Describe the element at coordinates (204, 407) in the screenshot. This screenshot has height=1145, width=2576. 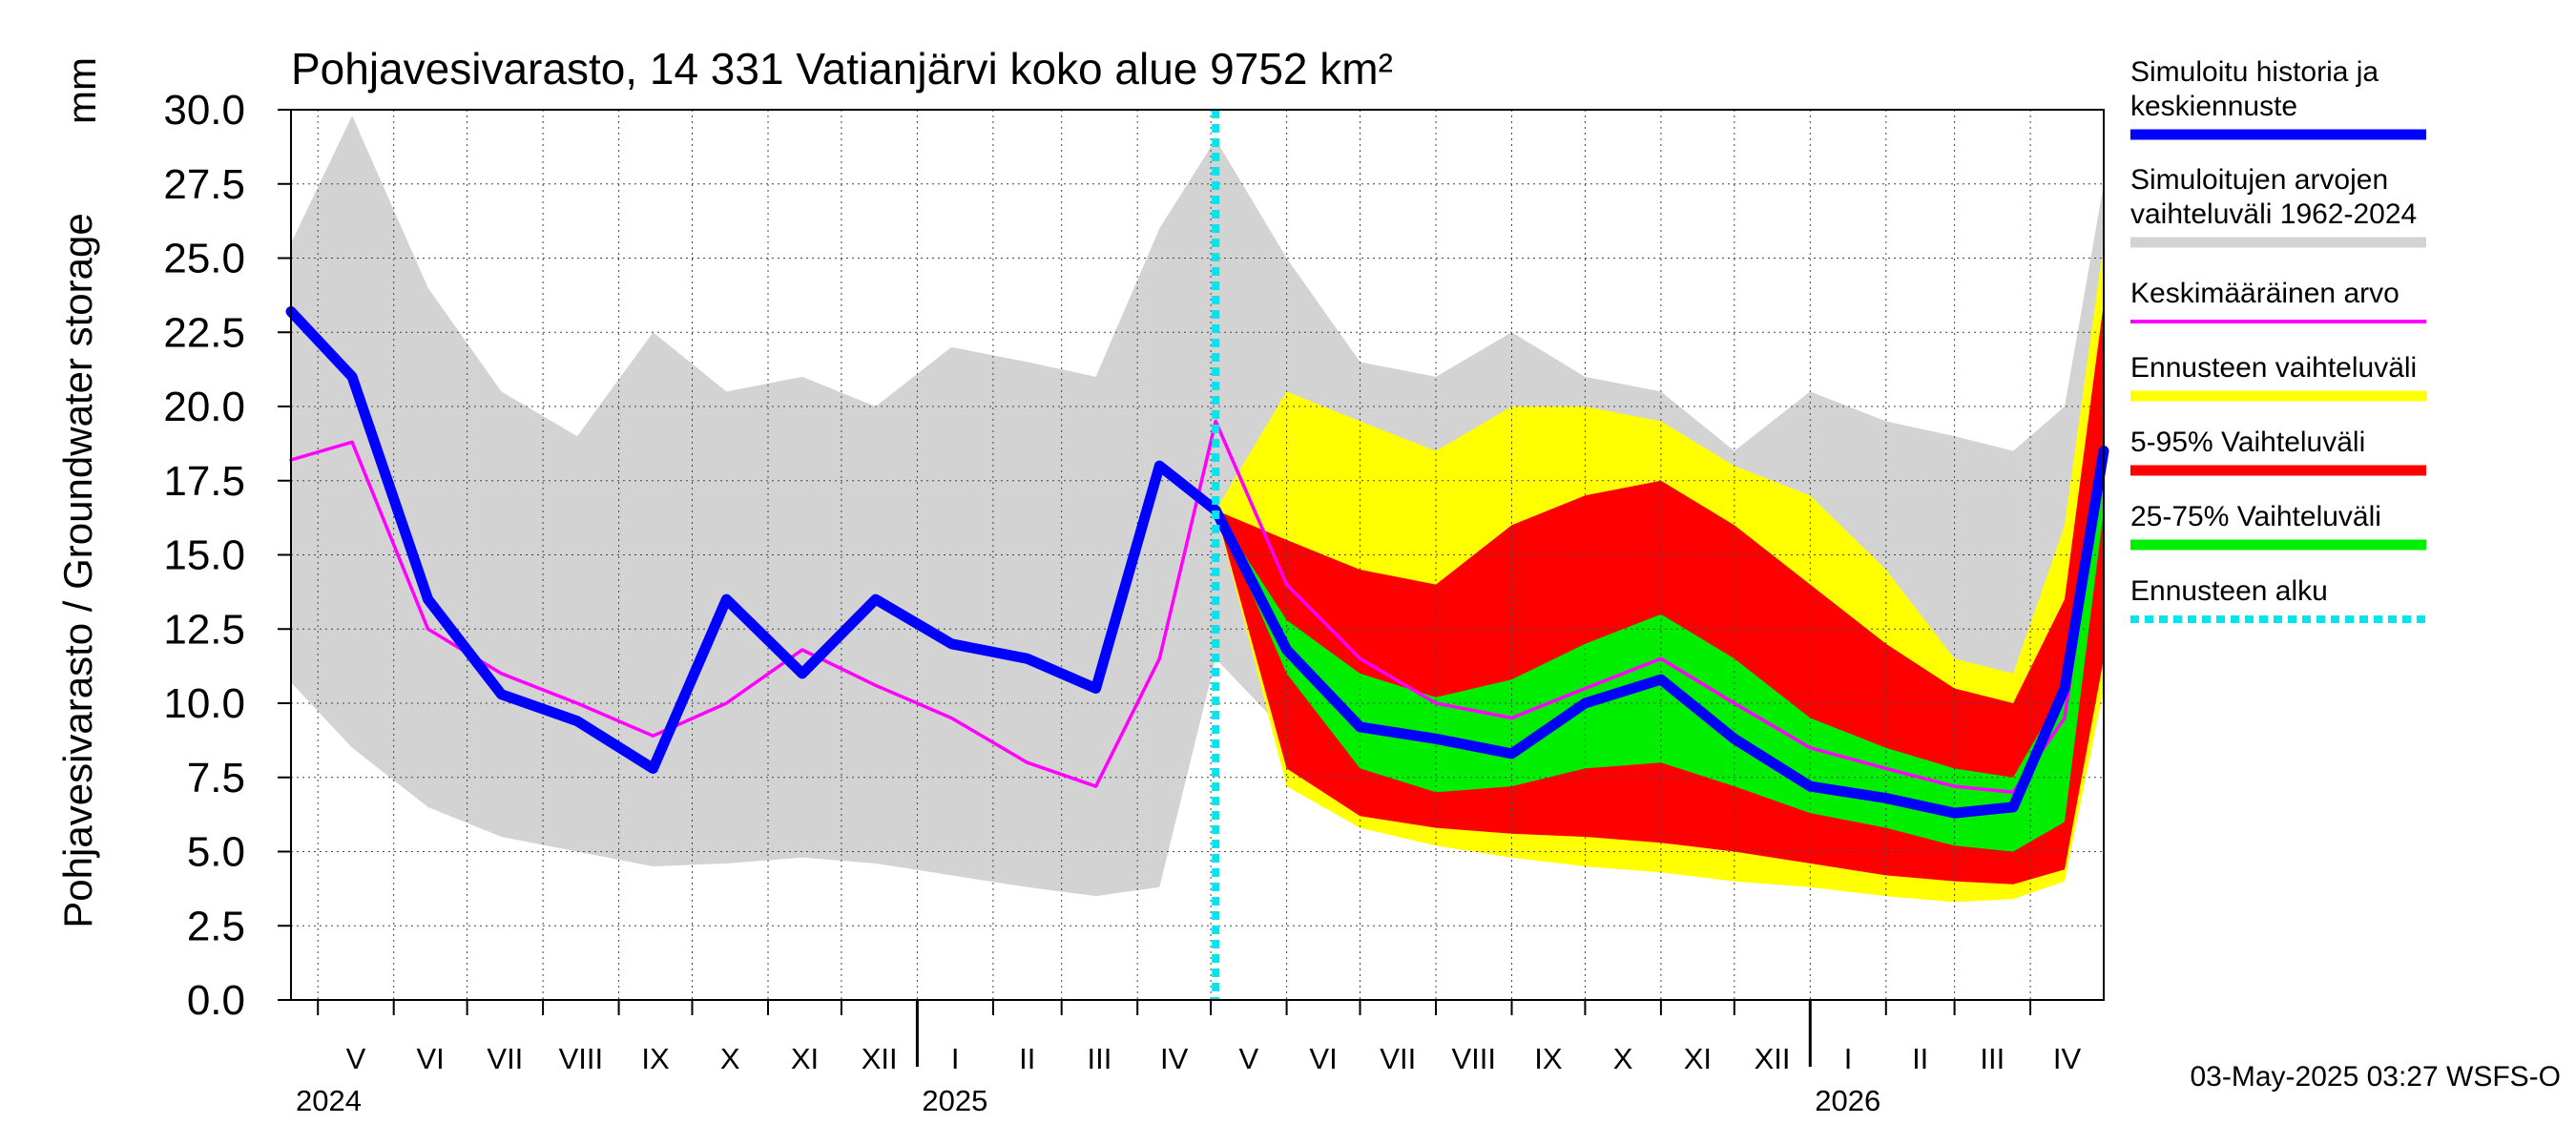
I see `y-tick-label: 20.0` at that location.